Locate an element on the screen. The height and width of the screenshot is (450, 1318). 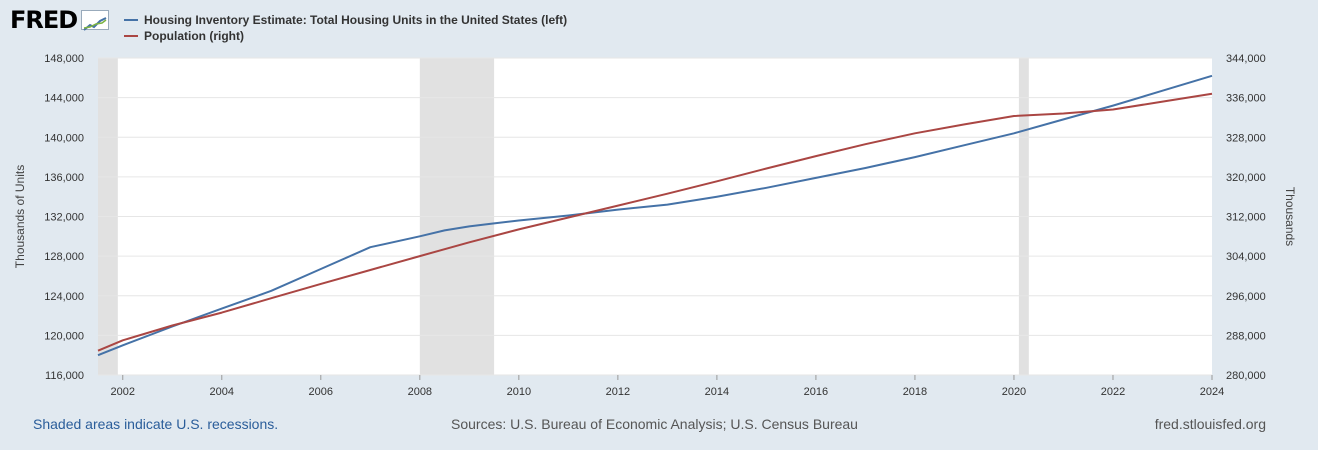
y-tick-label-left: 136,000 is located at coordinates (64, 178).